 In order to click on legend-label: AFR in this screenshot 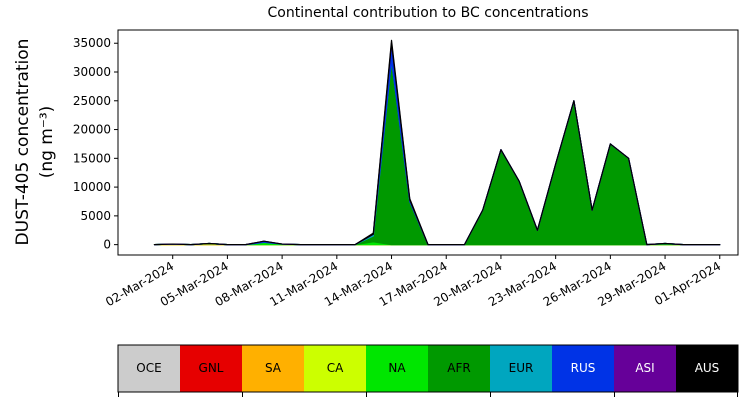, I will do `click(458, 368)`.